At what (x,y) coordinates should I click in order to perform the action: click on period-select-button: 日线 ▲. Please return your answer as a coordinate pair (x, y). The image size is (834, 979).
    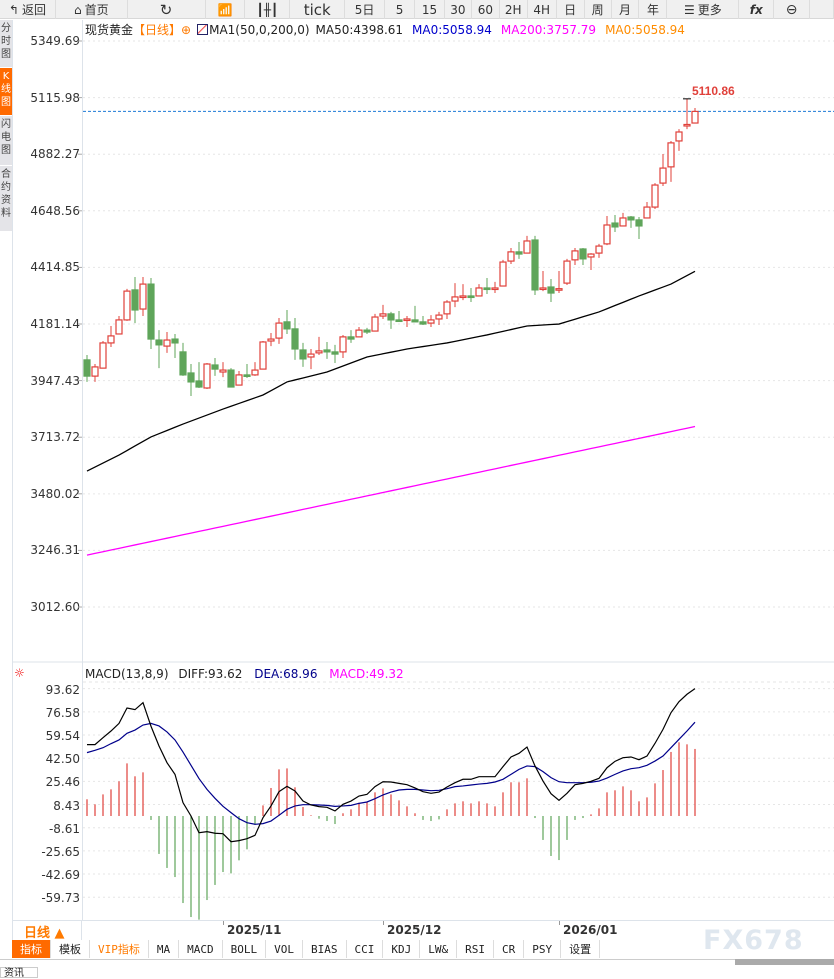
    Looking at the image, I should click on (47, 931).